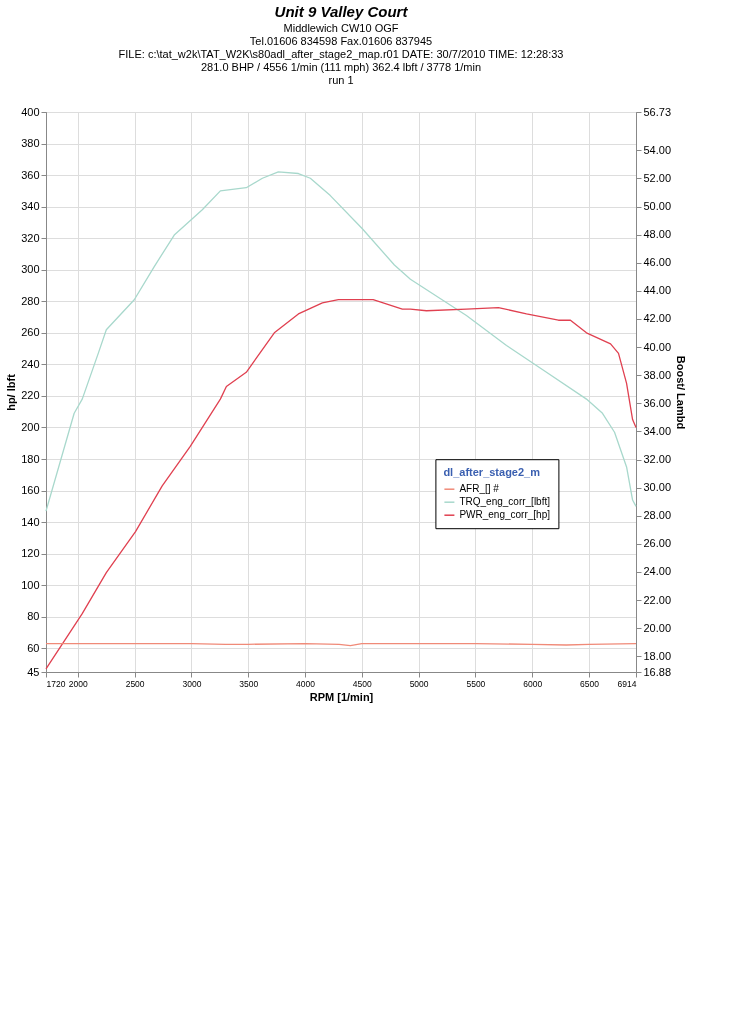 Image resolution: width=744 pixels, height=1023 pixels. I want to click on y2-tick-label: 30.00, so click(657, 487).